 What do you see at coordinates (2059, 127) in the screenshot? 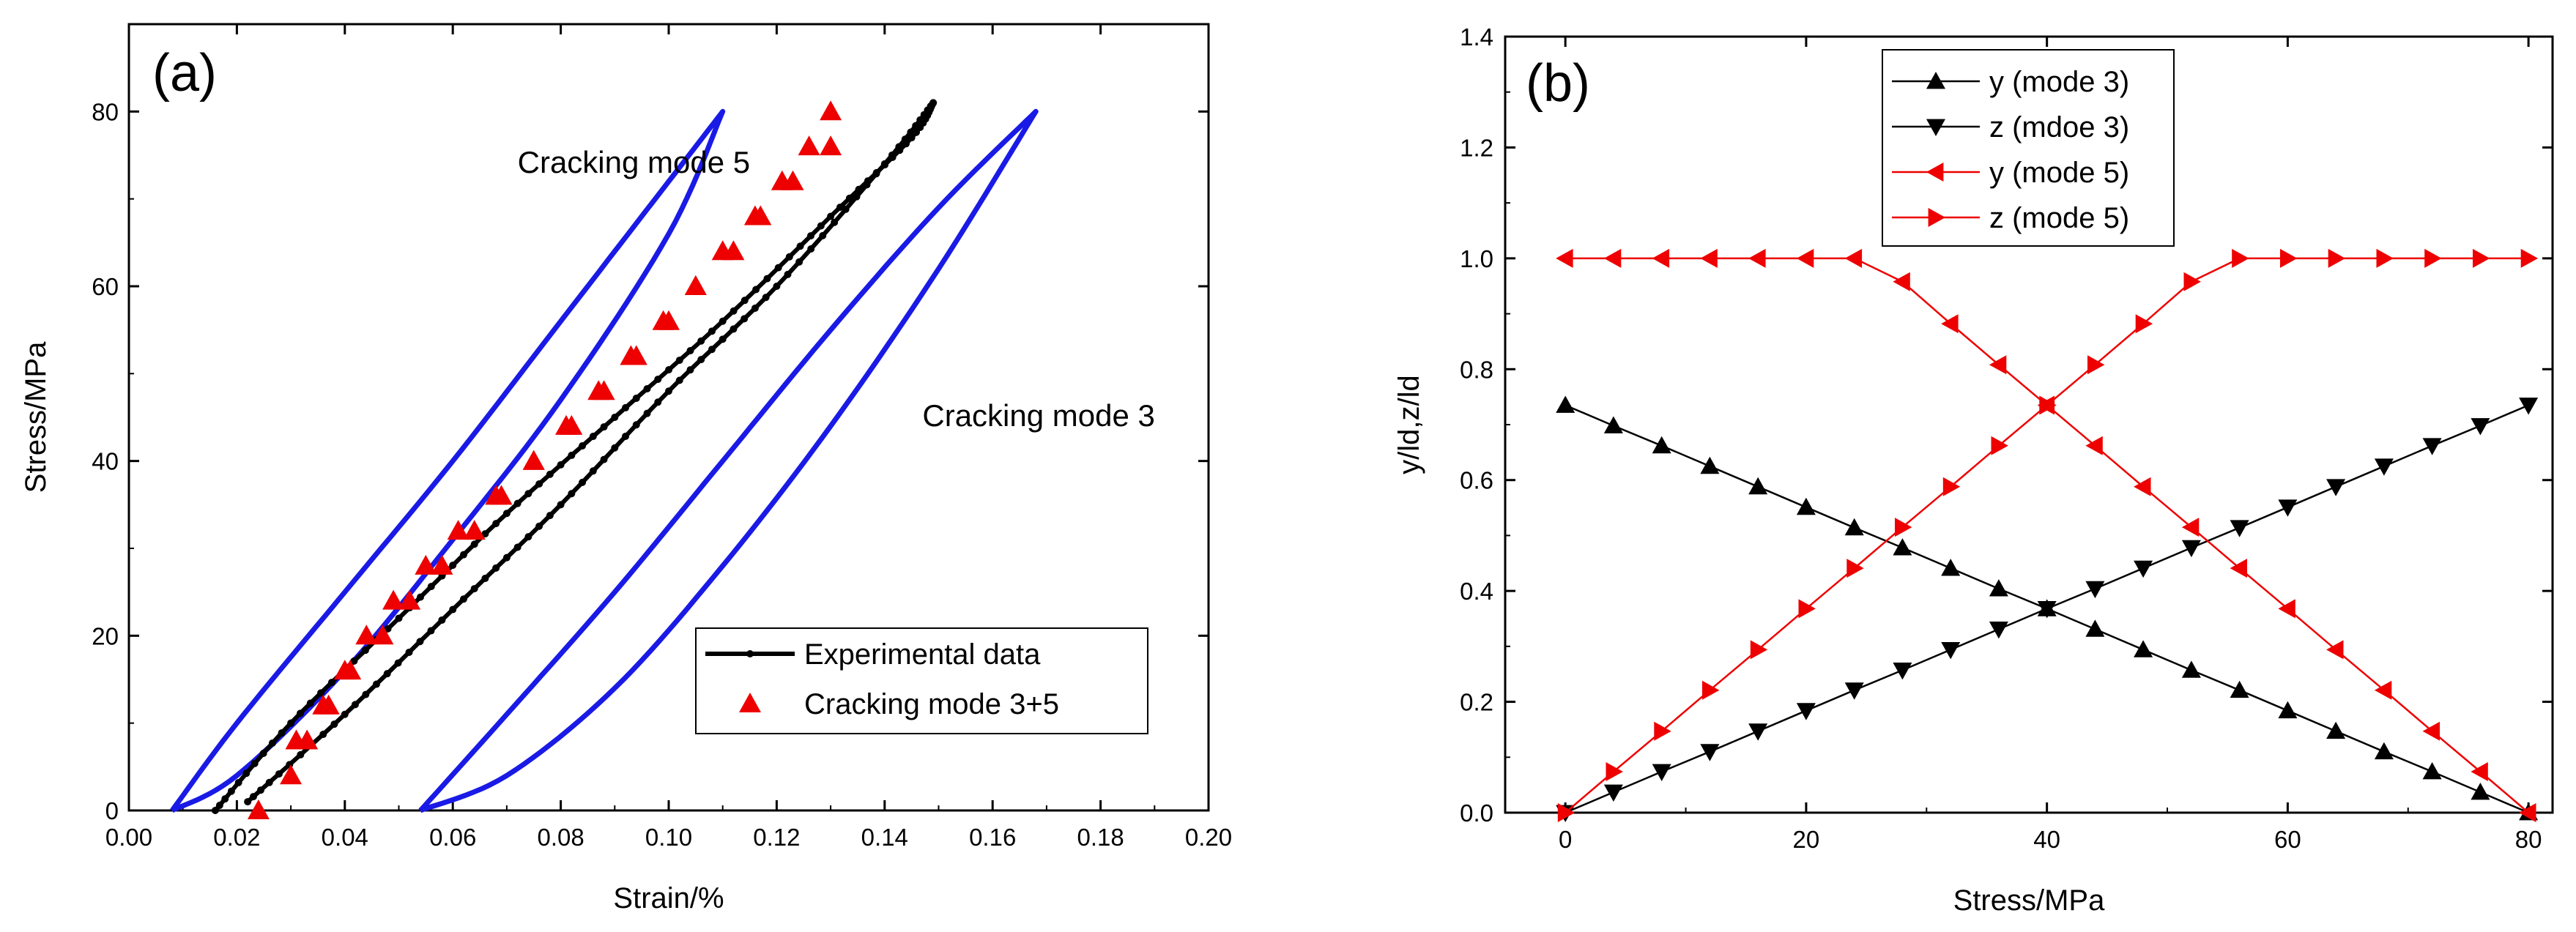
I see `legend-b-z-mode3-label: z (mdoe 3)` at bounding box center [2059, 127].